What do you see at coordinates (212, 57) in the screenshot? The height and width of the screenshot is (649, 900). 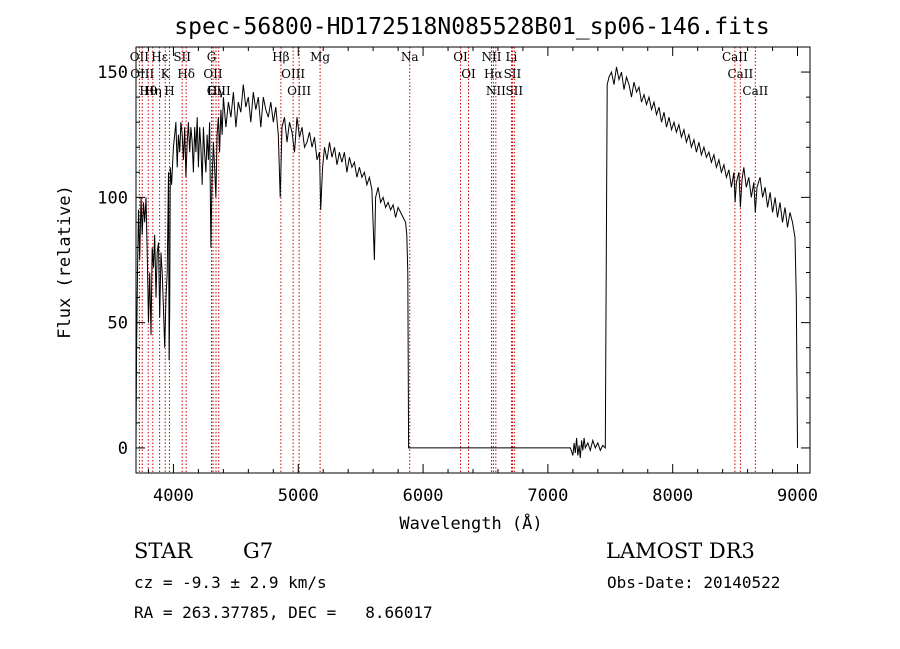 I see `line-marker-label: G` at bounding box center [212, 57].